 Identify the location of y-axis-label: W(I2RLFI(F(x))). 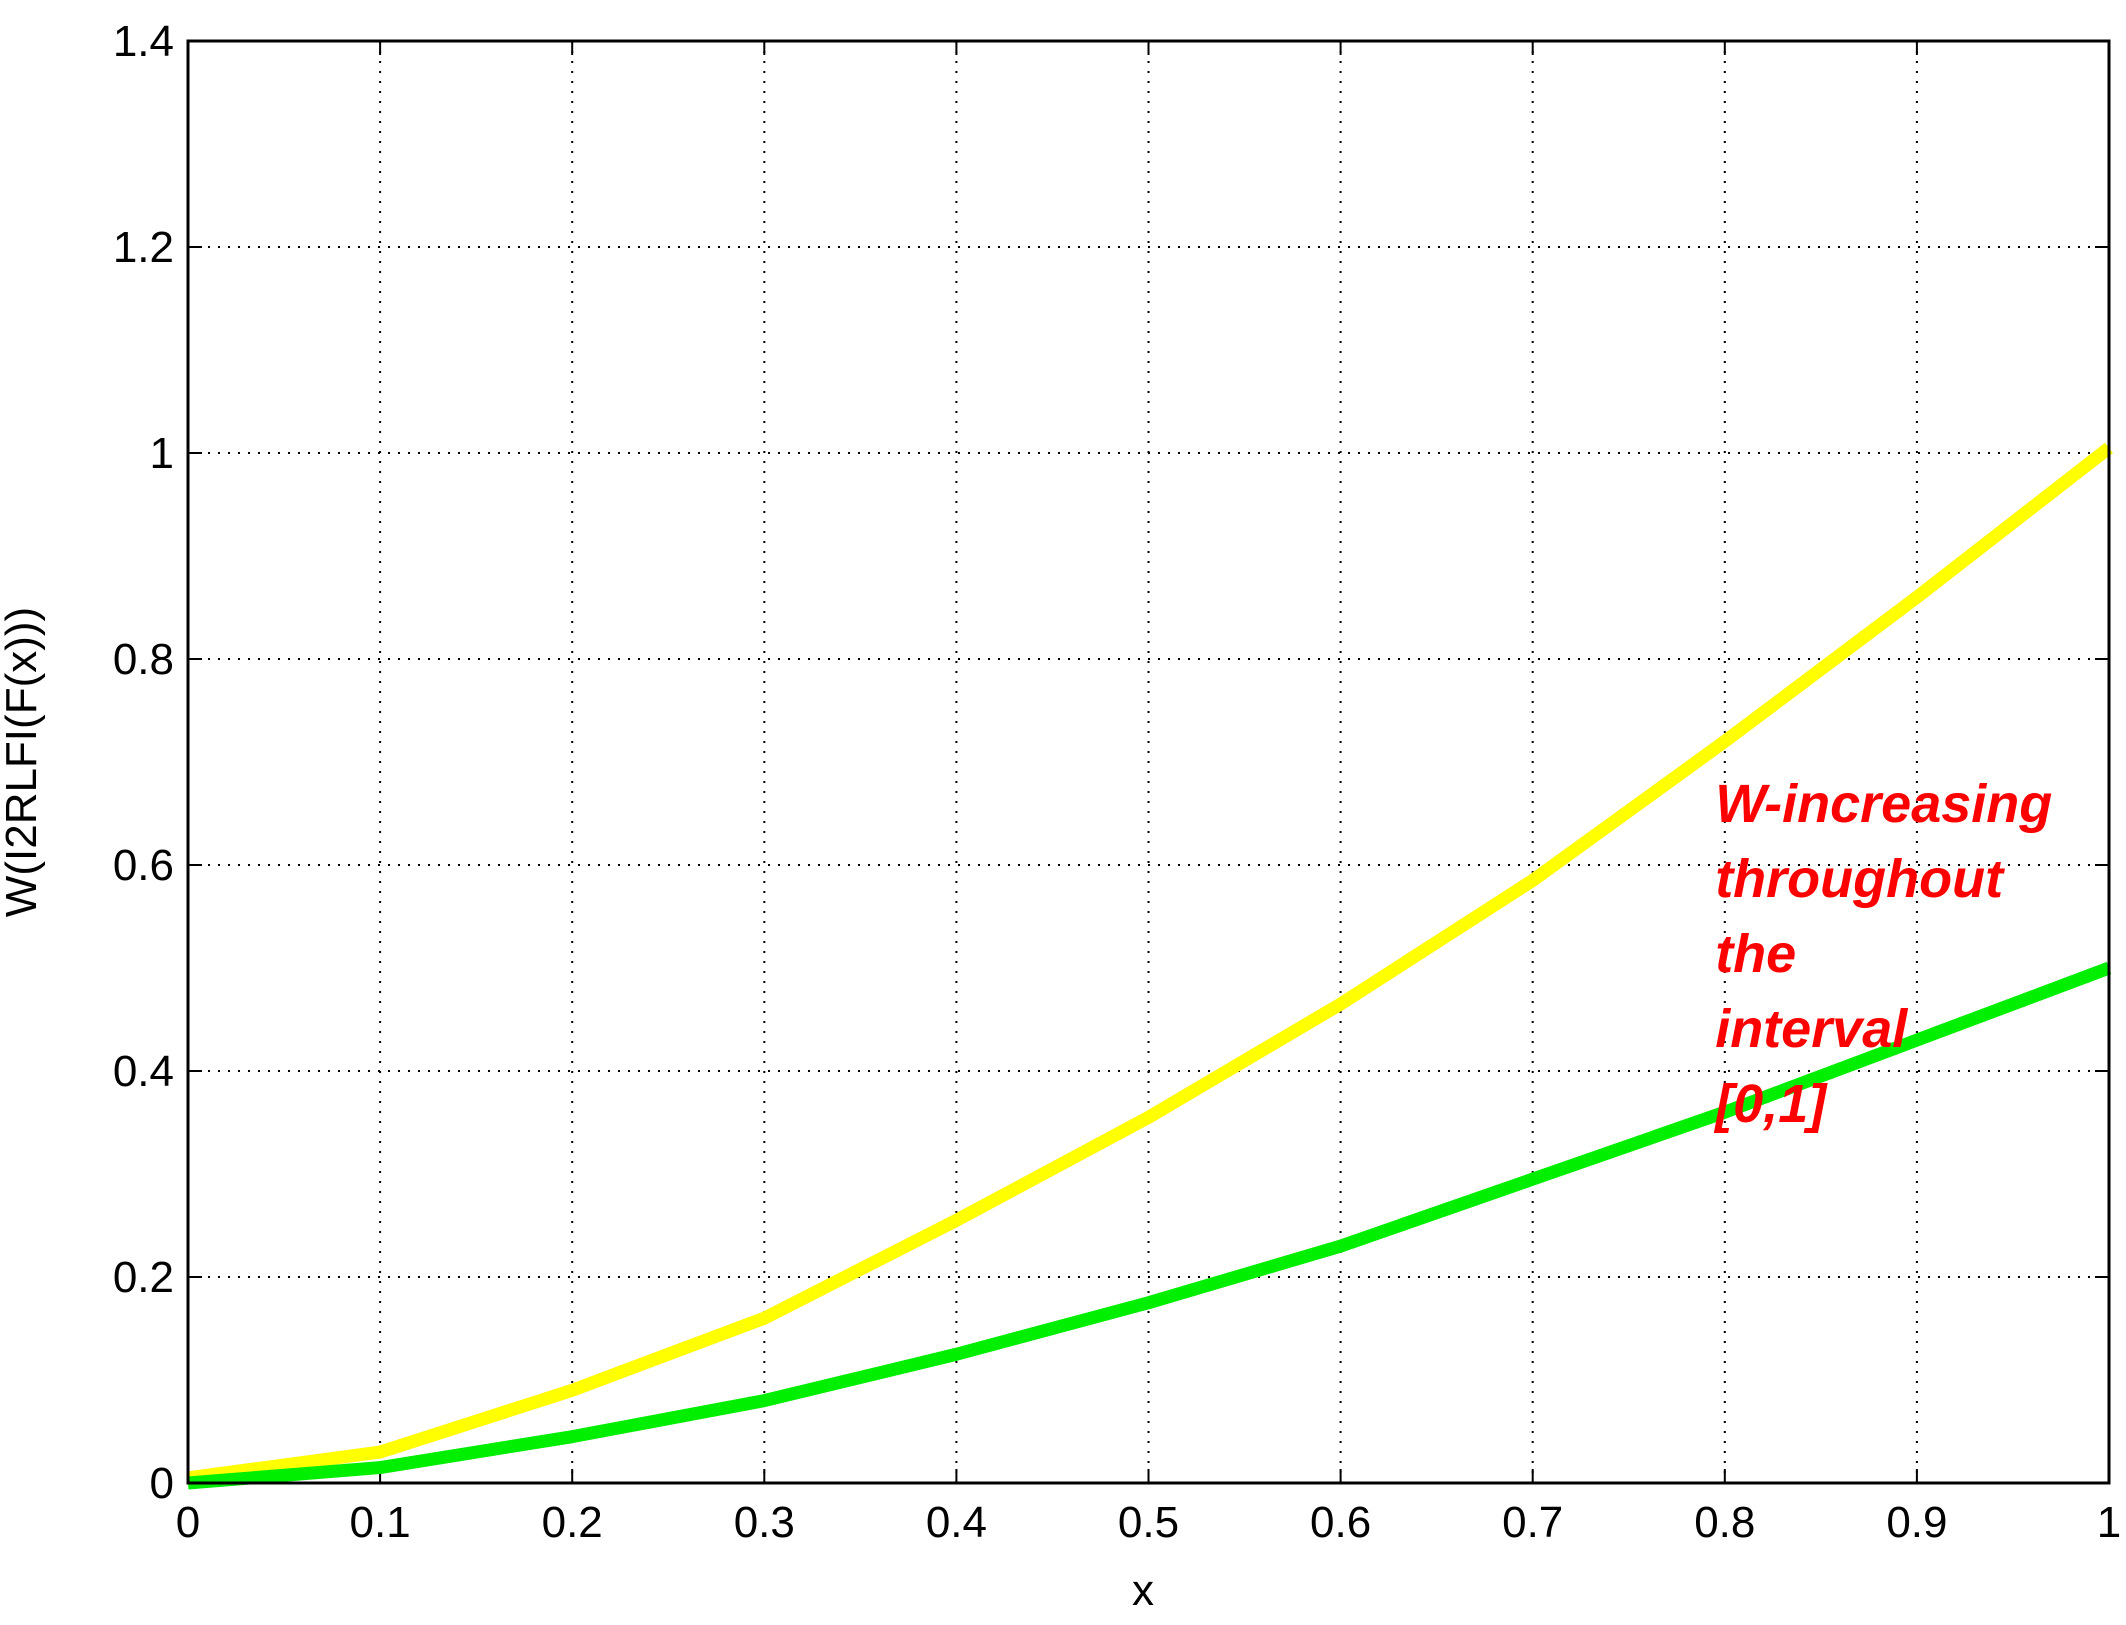
(23, 762).